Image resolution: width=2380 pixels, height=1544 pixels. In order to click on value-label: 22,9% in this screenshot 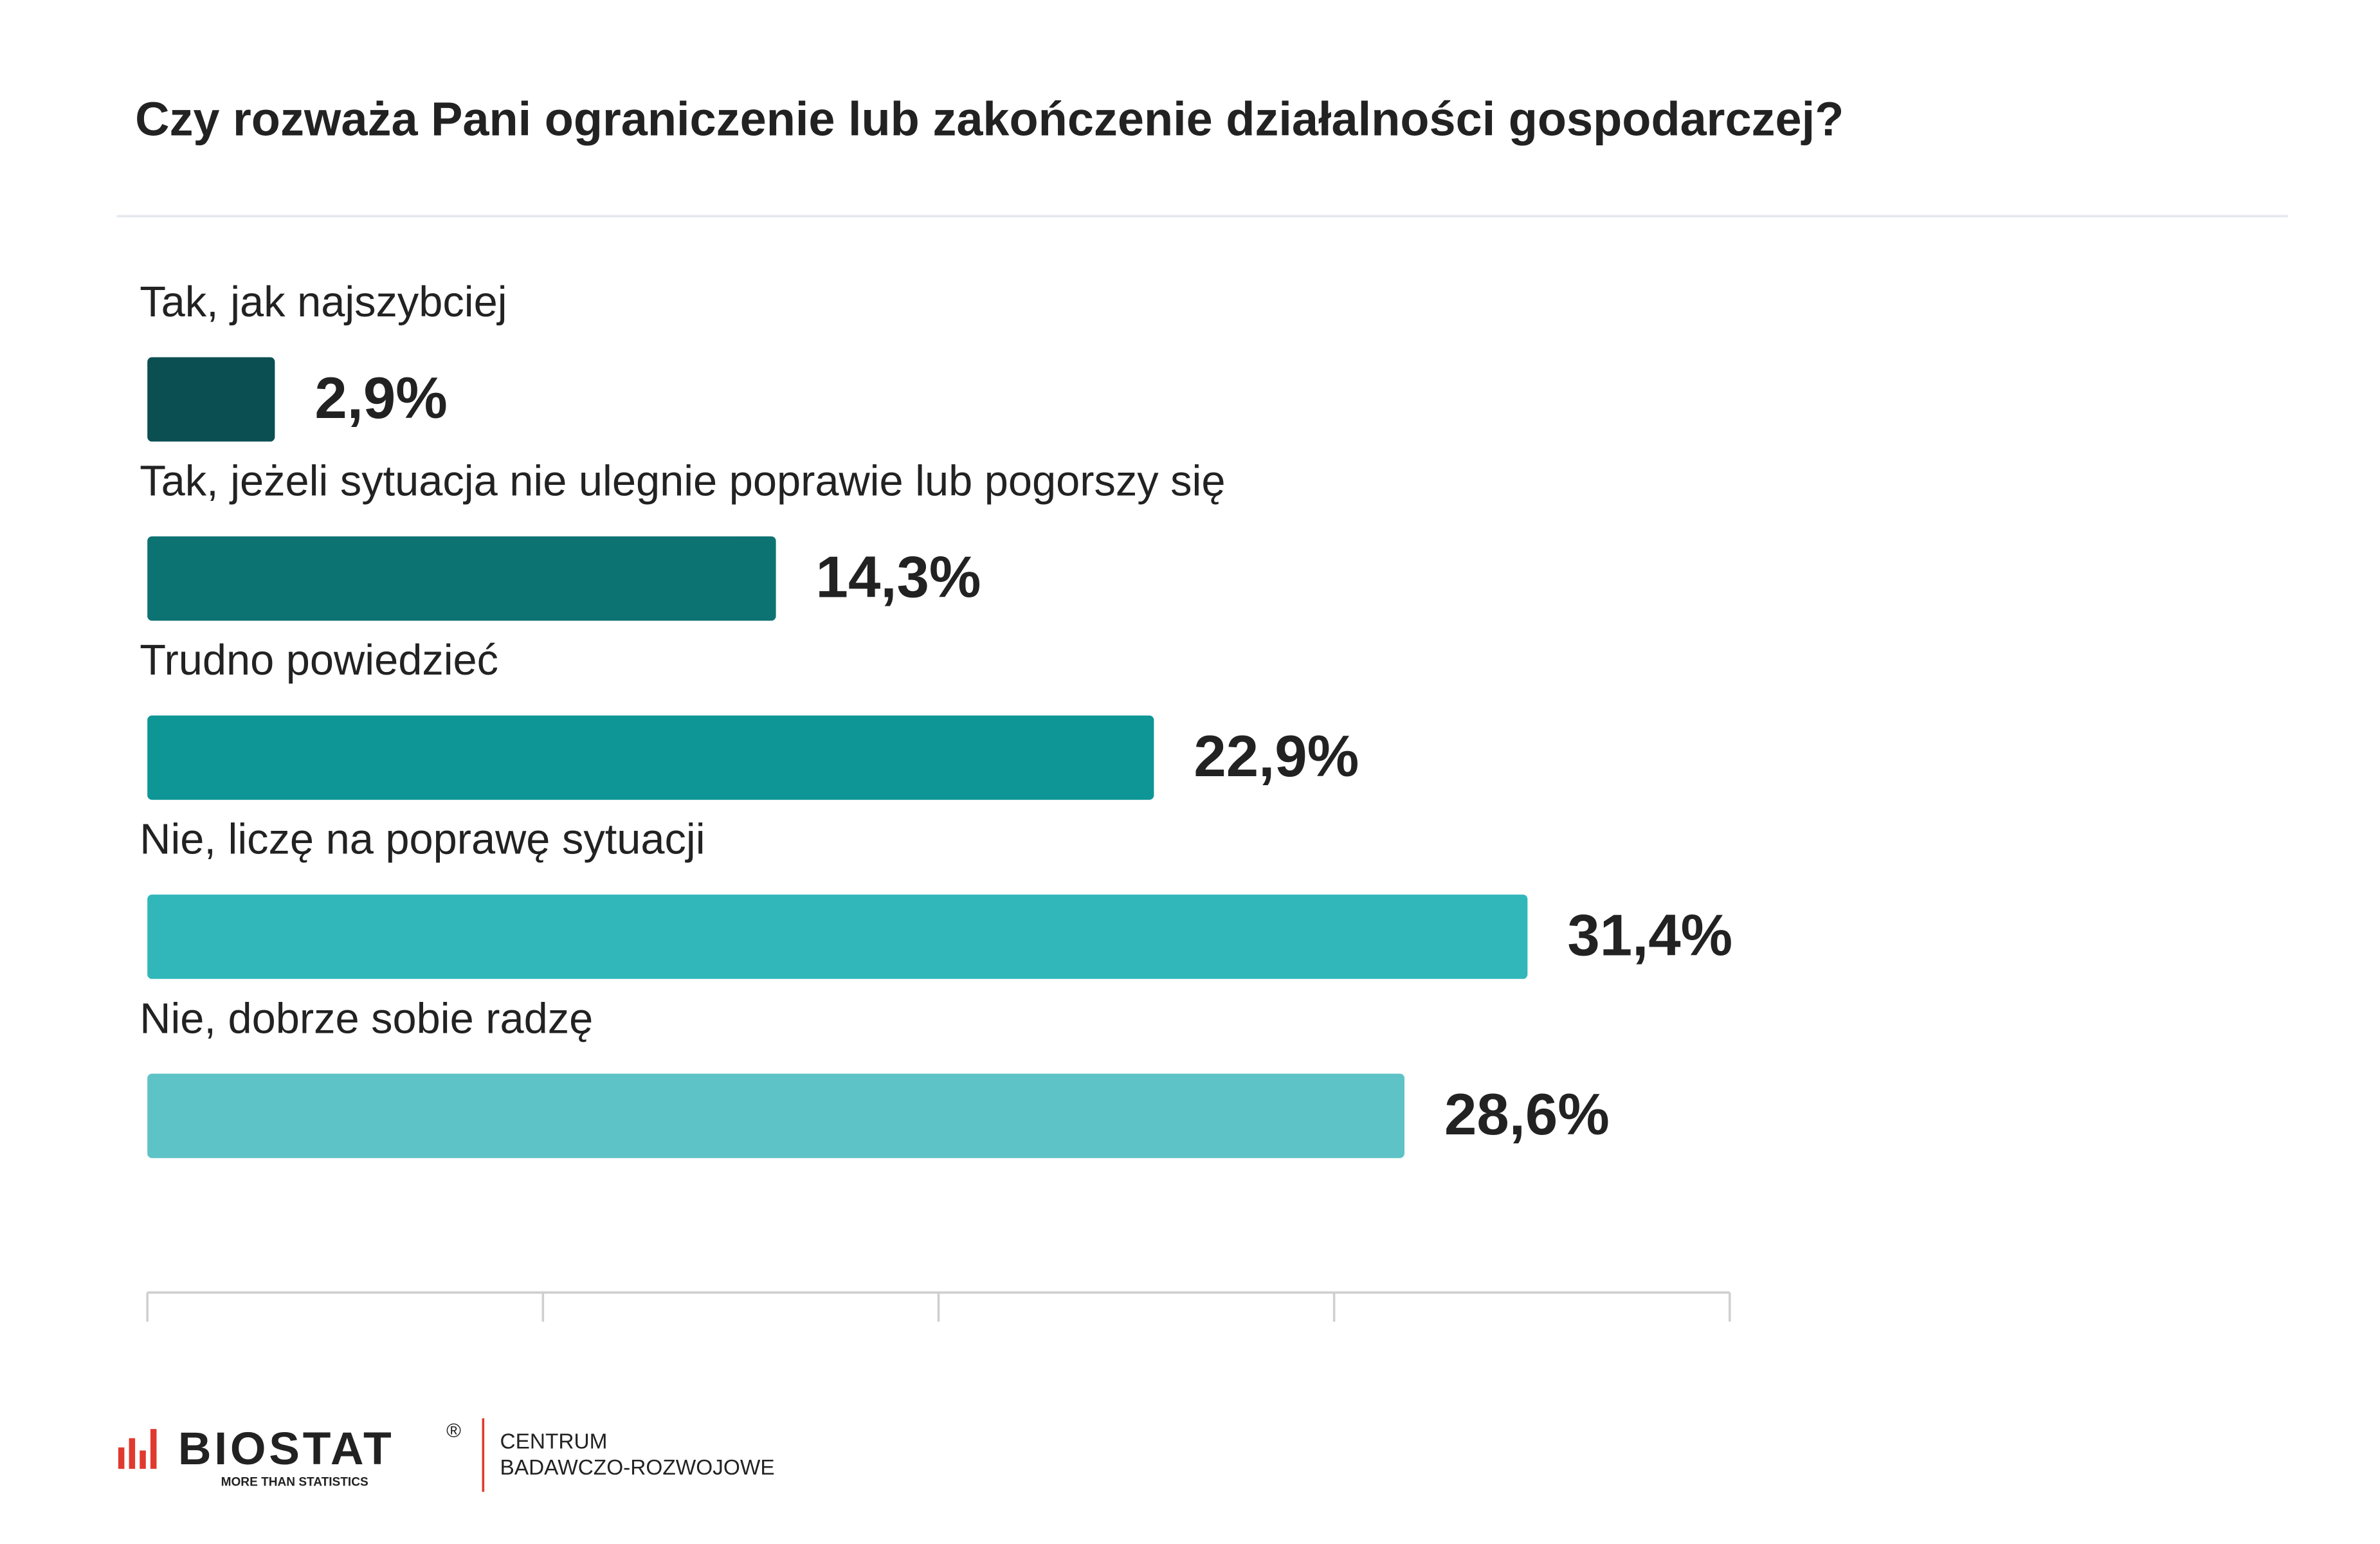, I will do `click(1276, 756)`.